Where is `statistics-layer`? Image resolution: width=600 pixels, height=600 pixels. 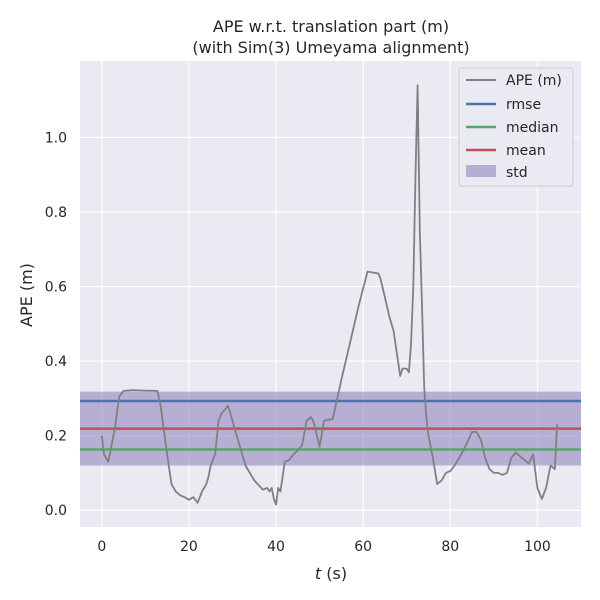 statistics-layer is located at coordinates (330, 428).